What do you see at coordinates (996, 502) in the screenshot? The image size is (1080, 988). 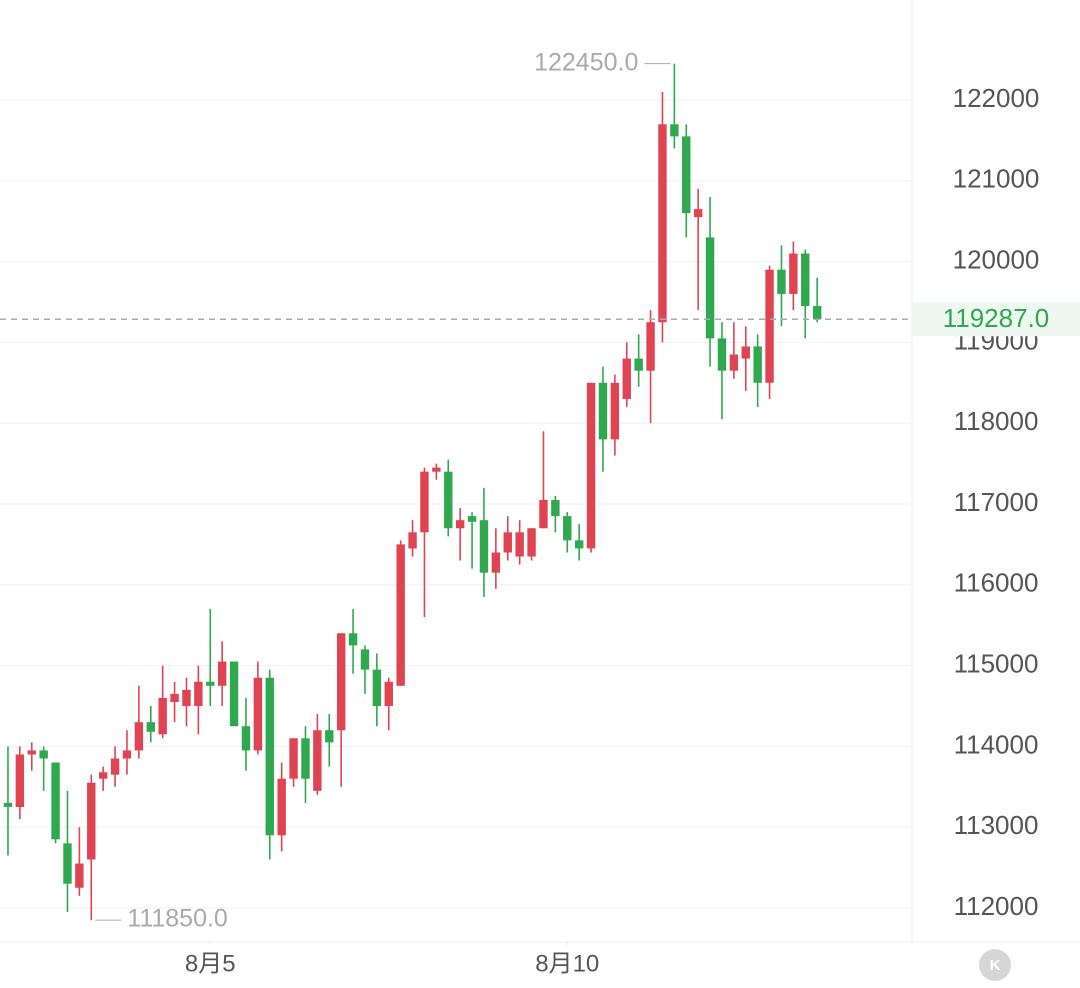 I see `y-tick-label: 117000` at bounding box center [996, 502].